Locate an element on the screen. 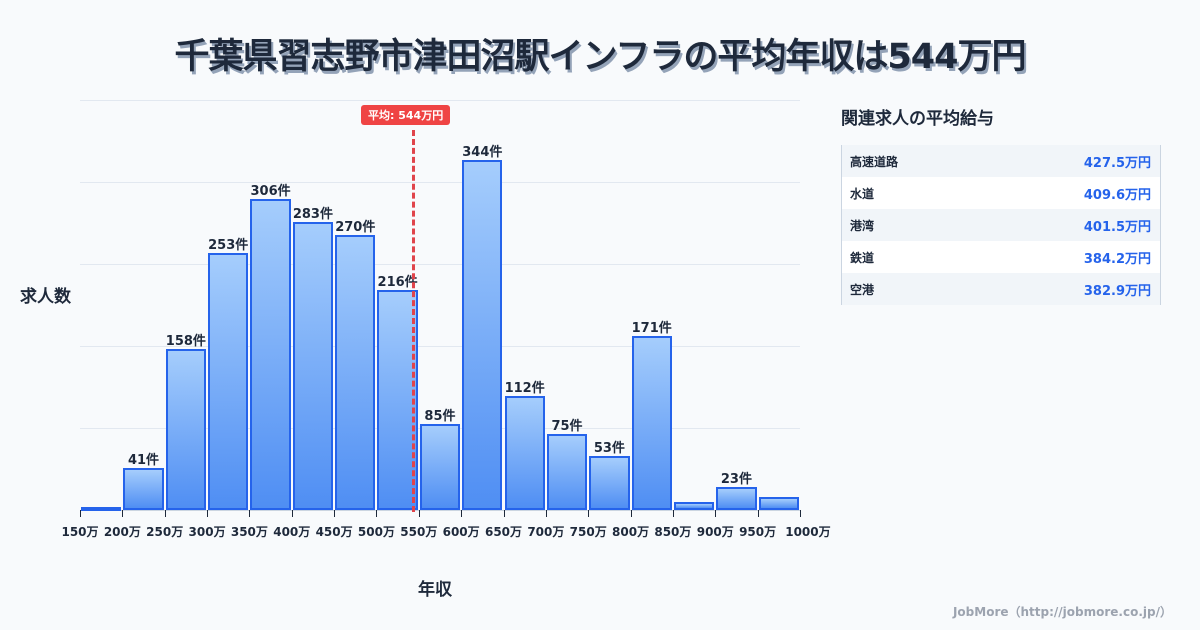 This screenshot has width=1200, height=630. bar-value-label: 253件 is located at coordinates (228, 245).